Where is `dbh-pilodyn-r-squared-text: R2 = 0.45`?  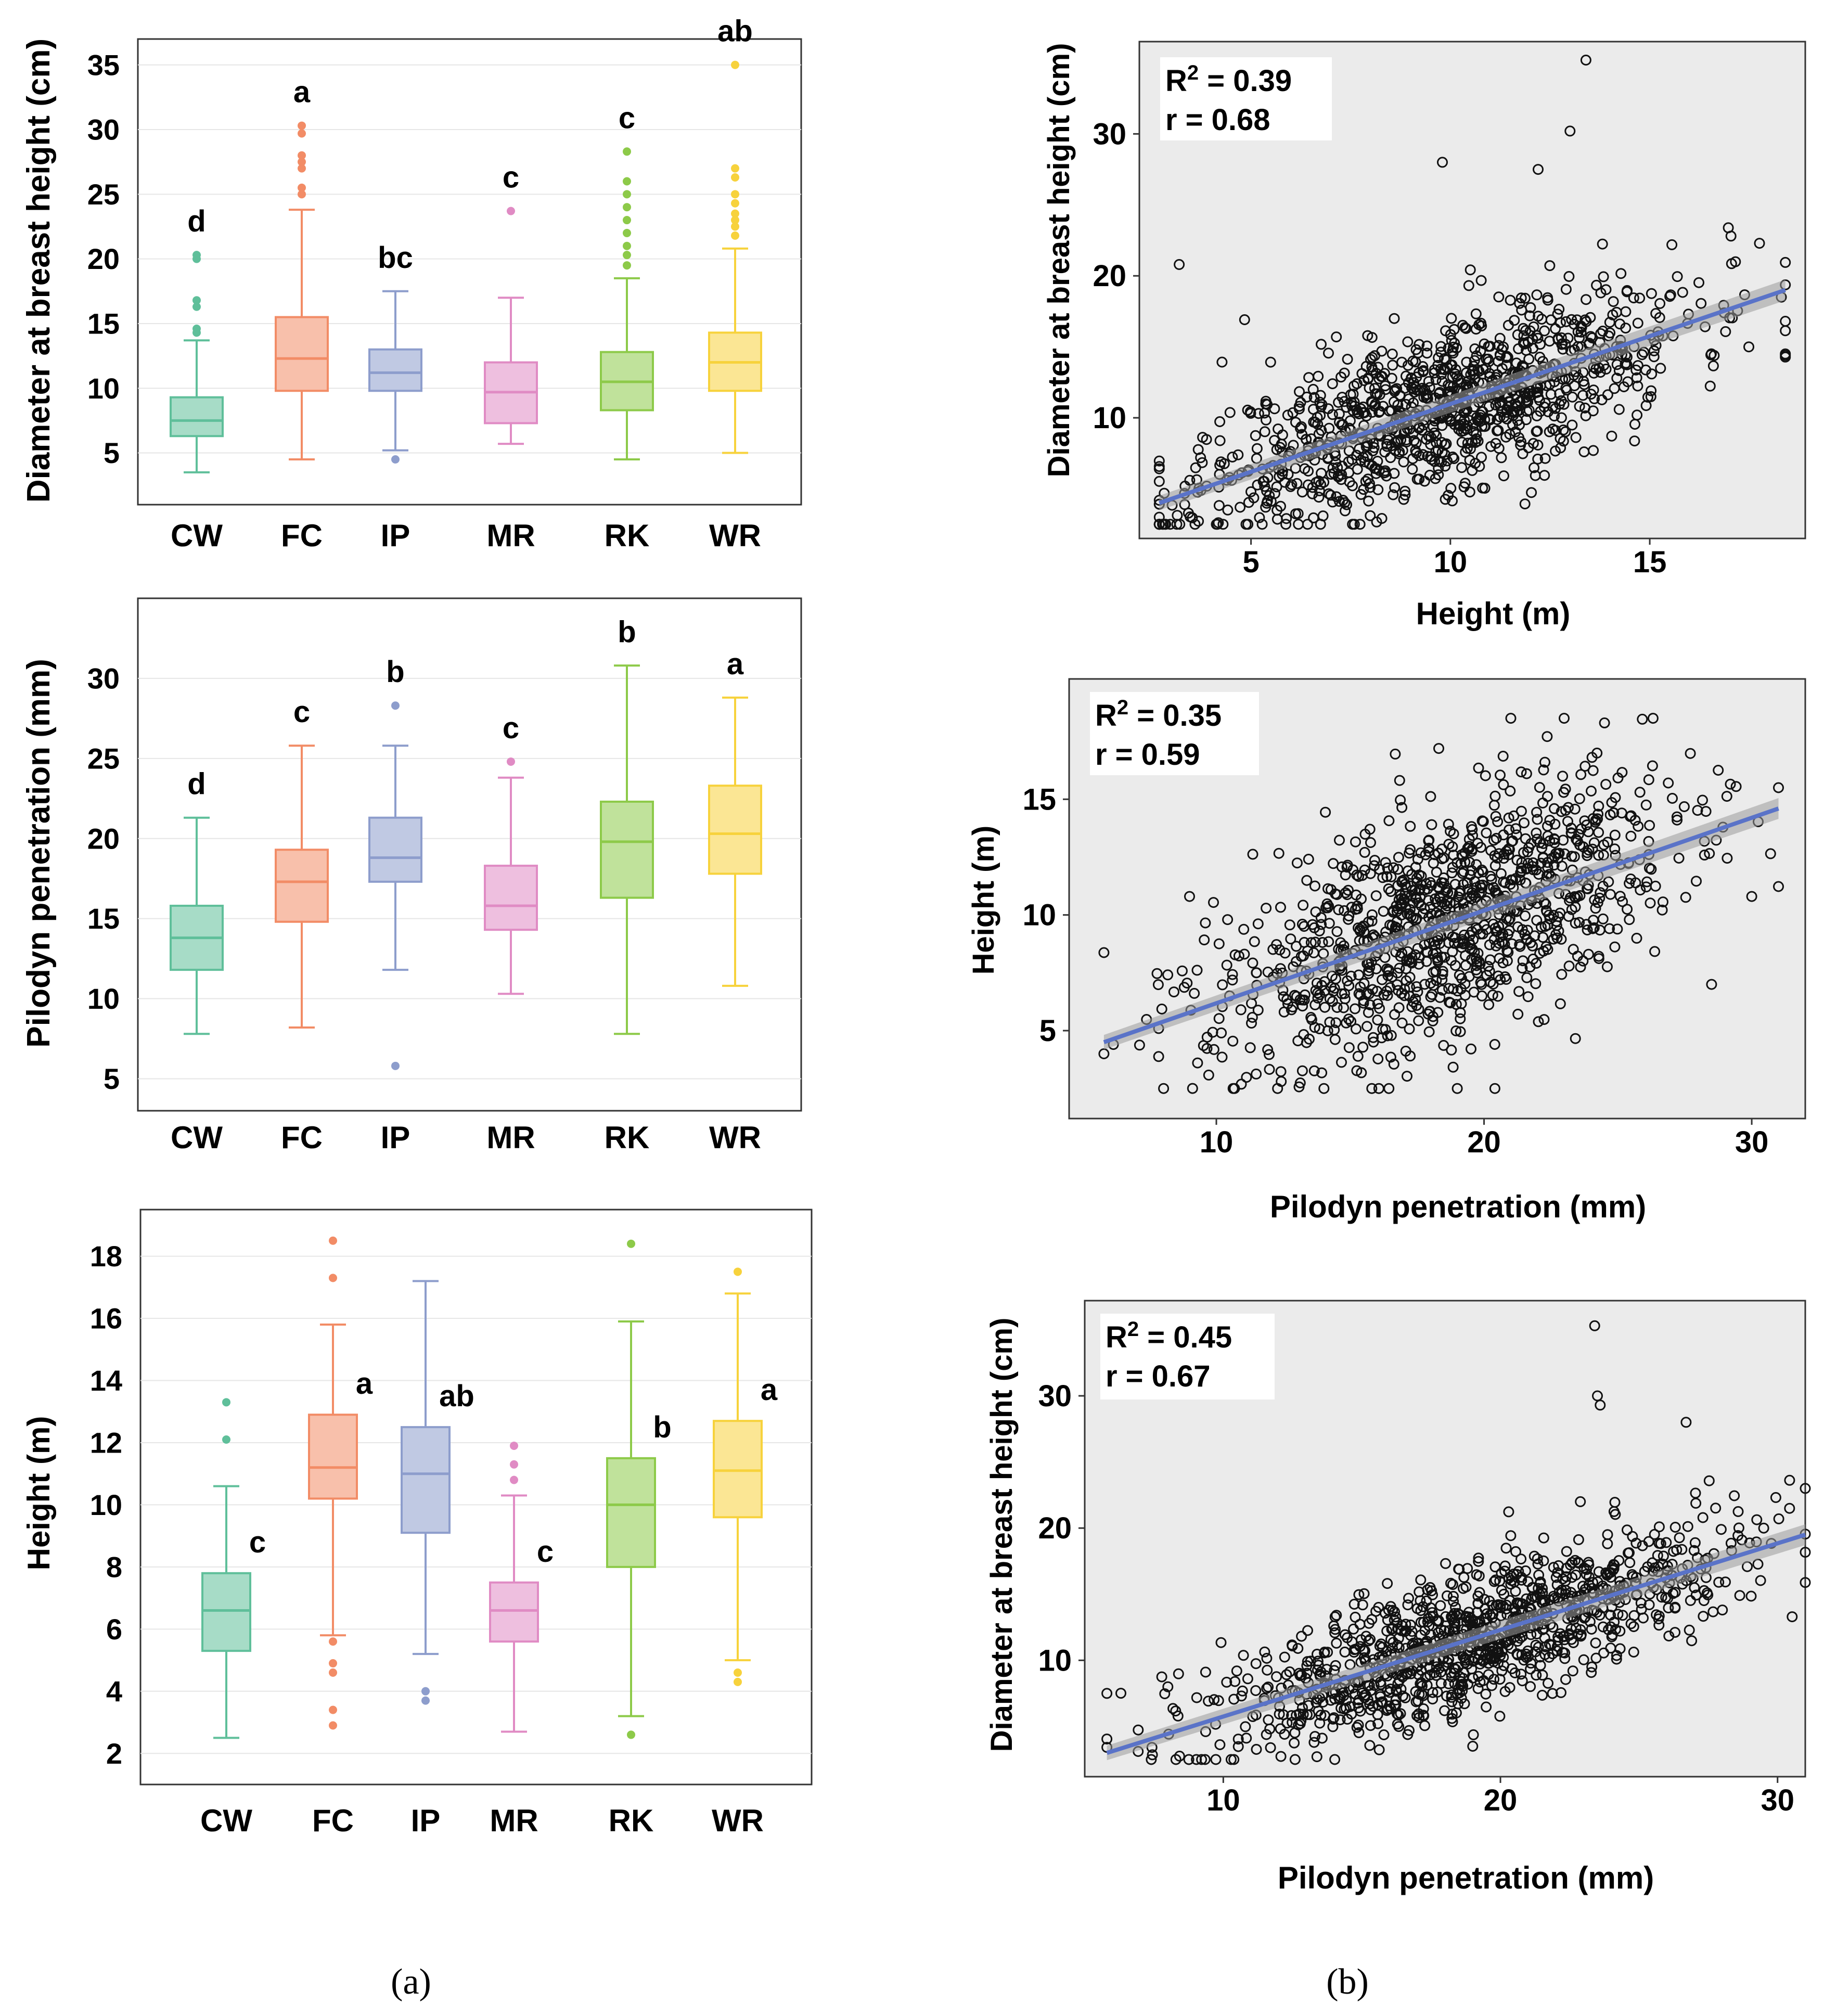
dbh-pilodyn-r-squared-text: R2 = 0.45 is located at coordinates (1169, 1336).